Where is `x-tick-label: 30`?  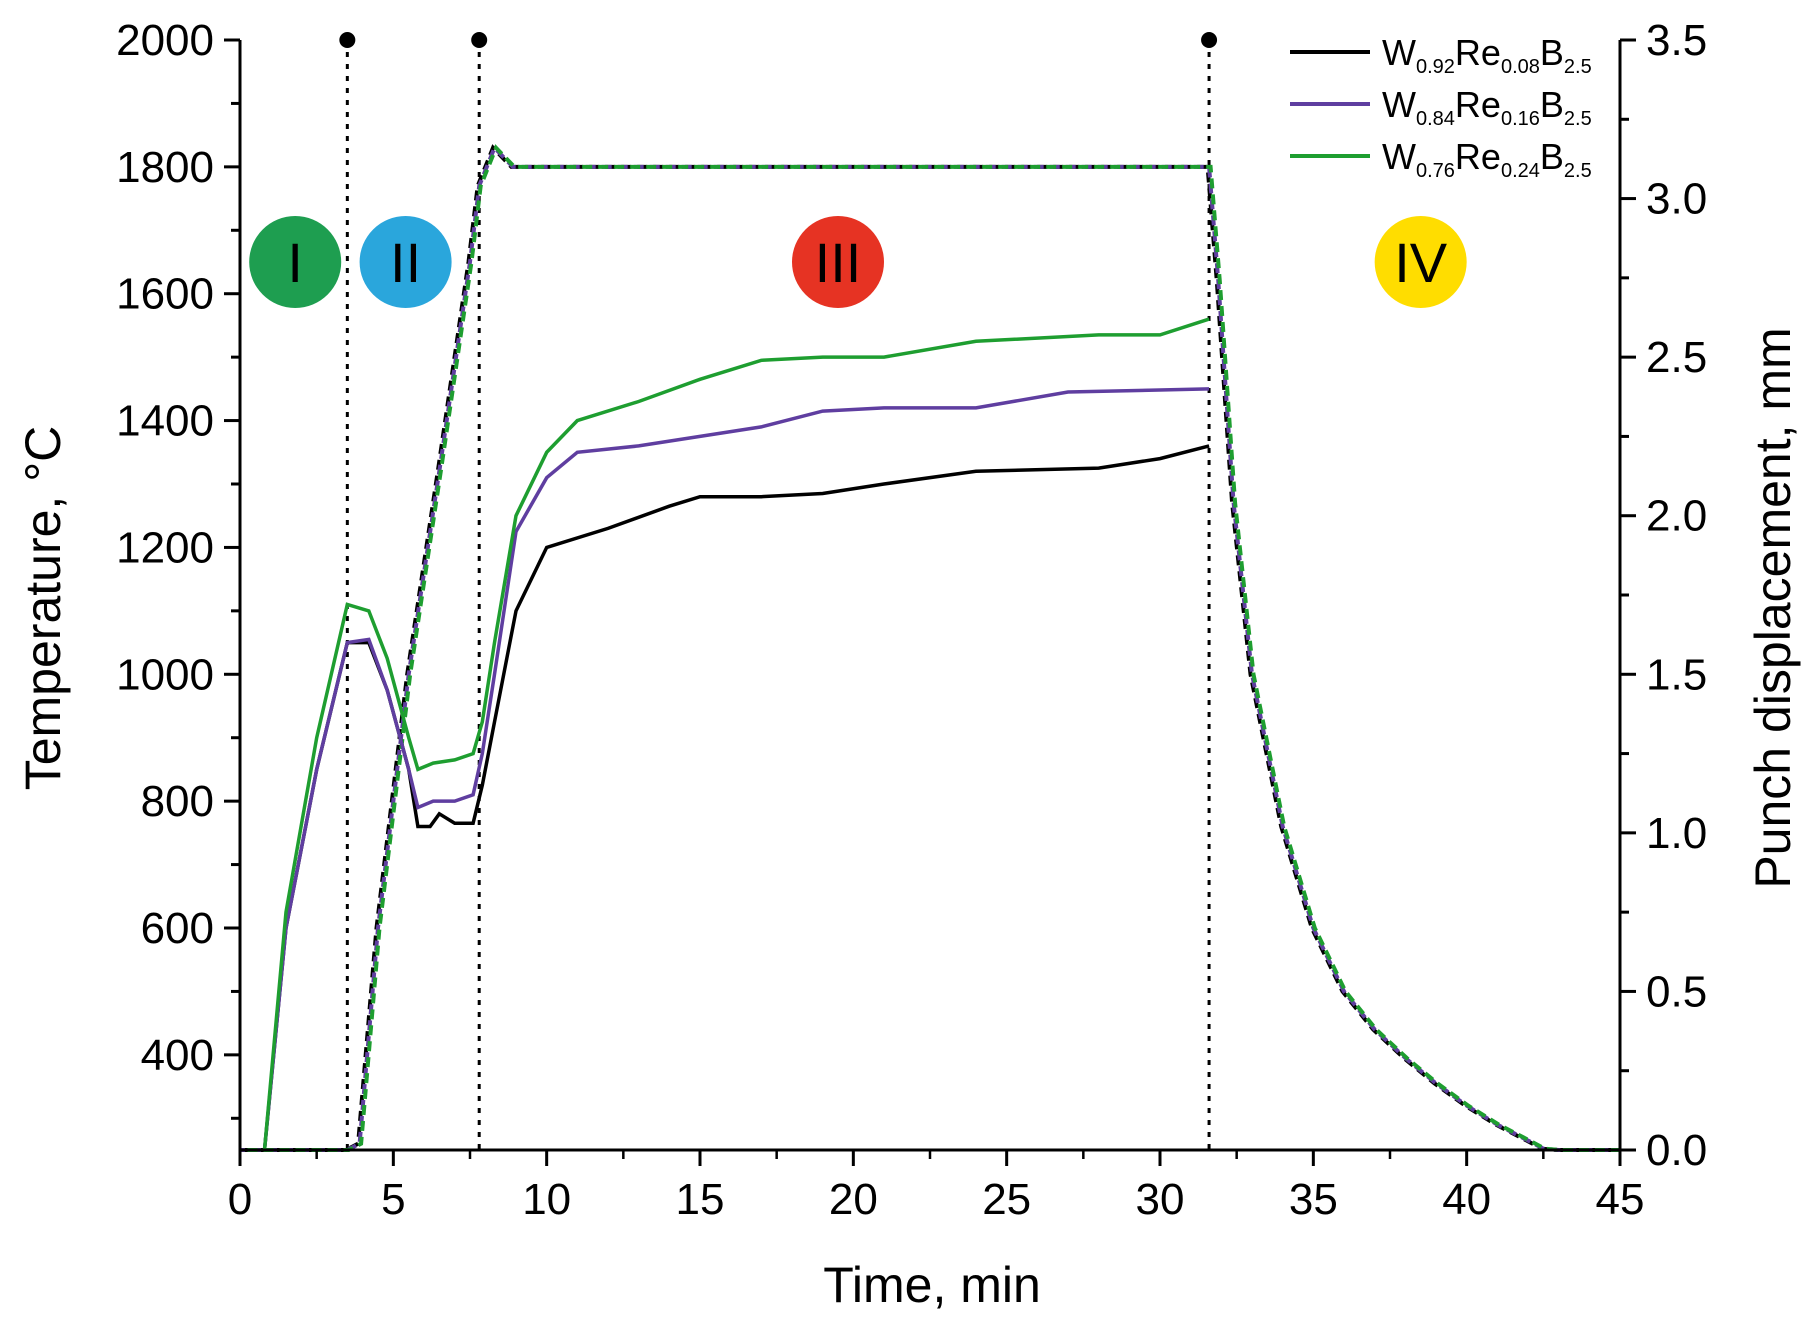 x-tick-label: 30 is located at coordinates (1160, 1199).